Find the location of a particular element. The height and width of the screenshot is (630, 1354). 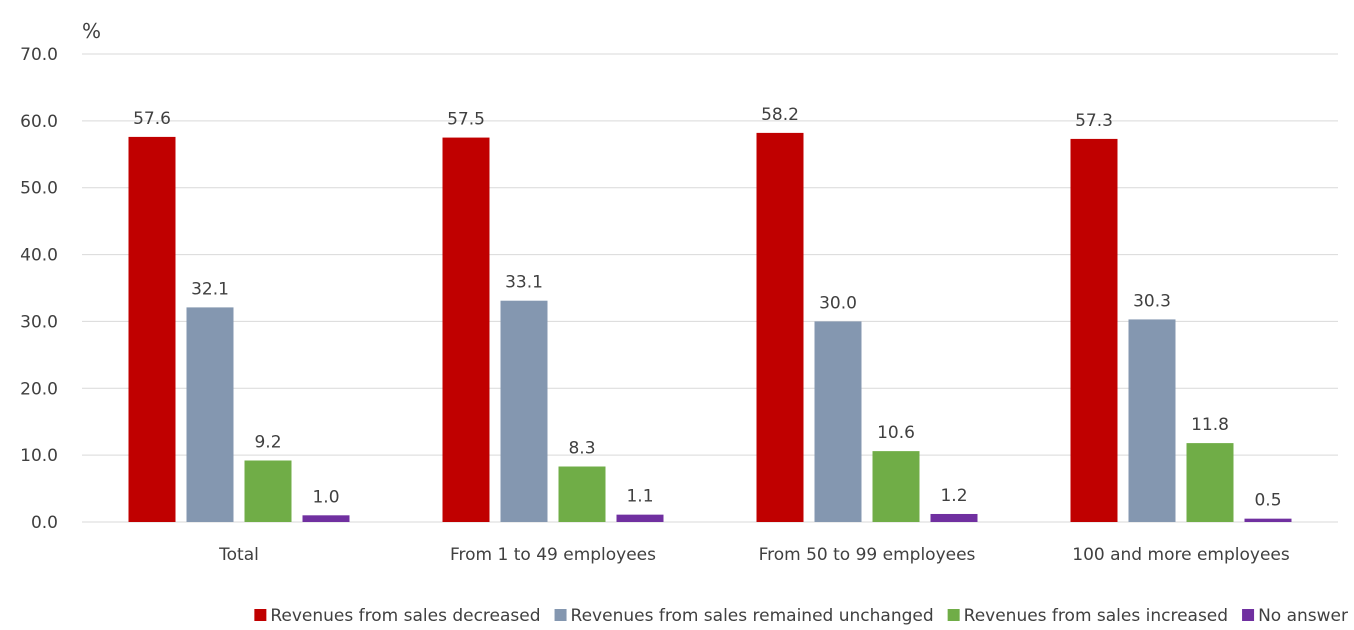

data-label: 1.1 is located at coordinates (639, 497).